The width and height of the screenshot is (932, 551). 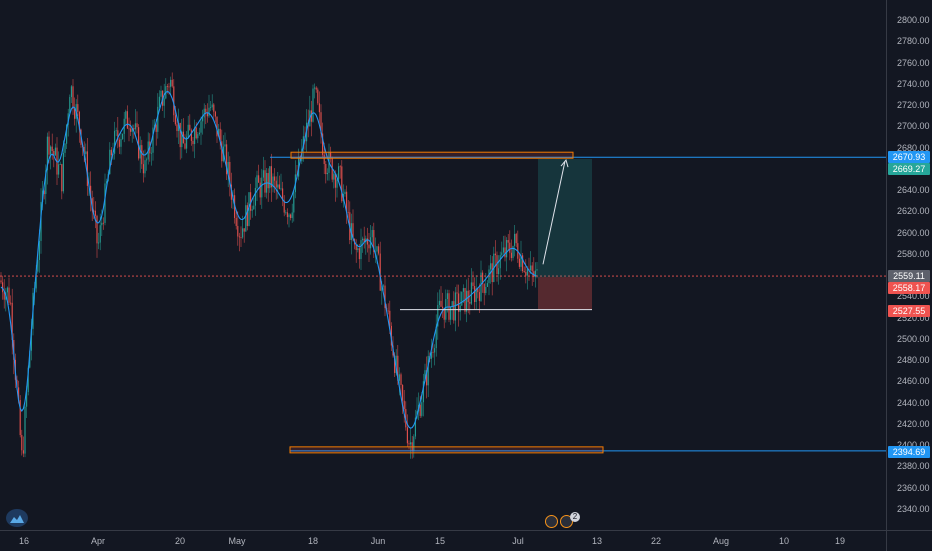 What do you see at coordinates (564, 163) in the screenshot?
I see `arrow-head-icon` at bounding box center [564, 163].